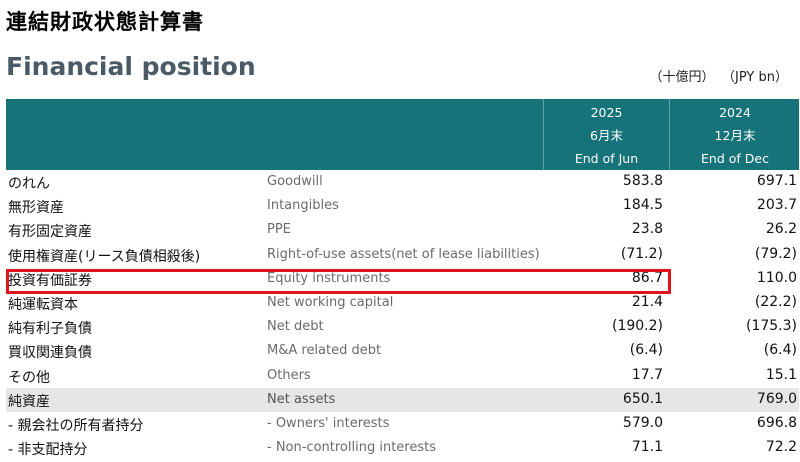 The image size is (800, 462). What do you see at coordinates (642, 422) in the screenshot?
I see `value-2025: 579.0` at bounding box center [642, 422].